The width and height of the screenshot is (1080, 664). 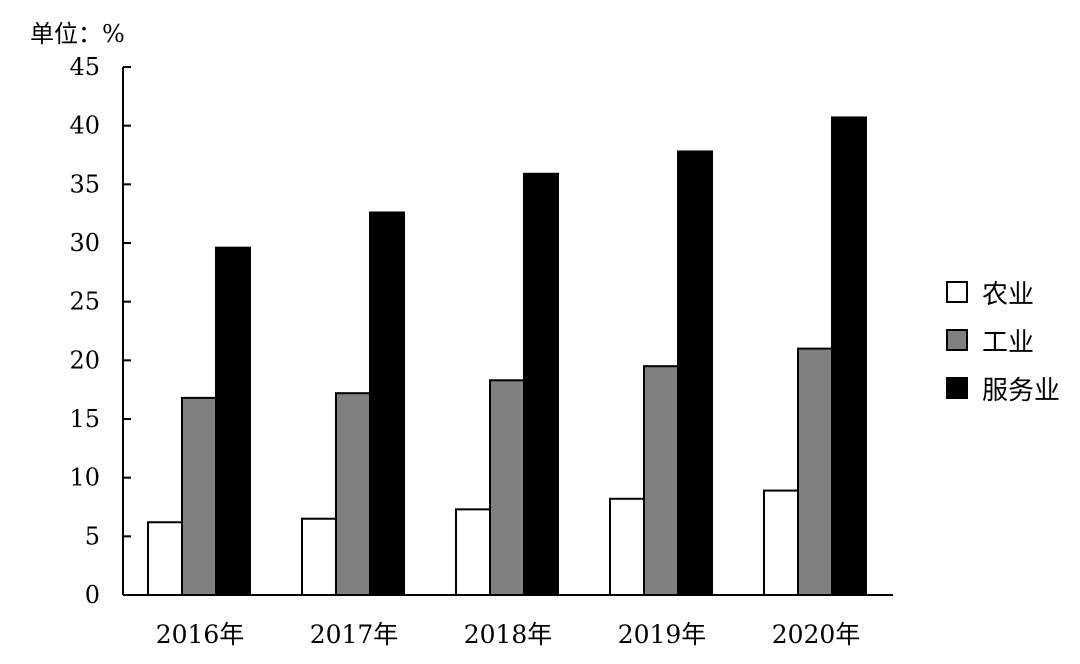 What do you see at coordinates (84, 243) in the screenshot?
I see `y-tick-label: 30` at bounding box center [84, 243].